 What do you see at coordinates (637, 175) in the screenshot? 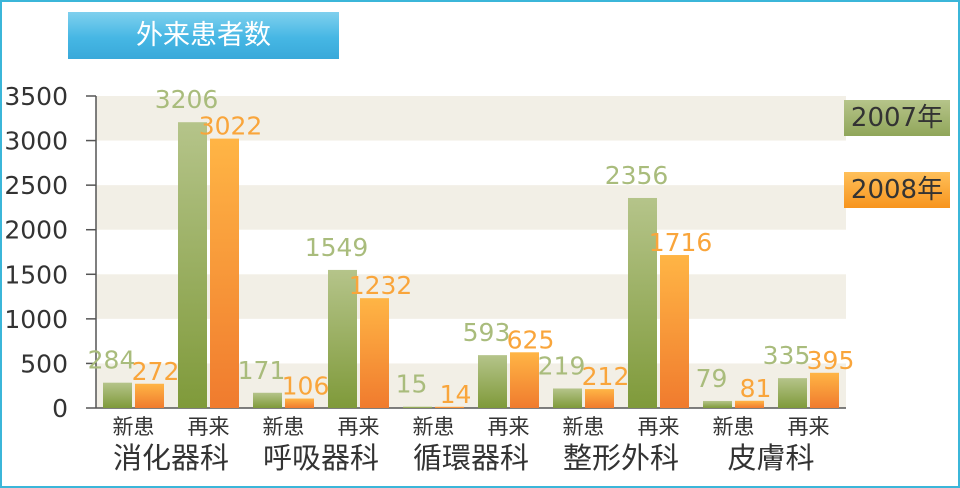
I see `data-label-2007: 2356` at bounding box center [637, 175].